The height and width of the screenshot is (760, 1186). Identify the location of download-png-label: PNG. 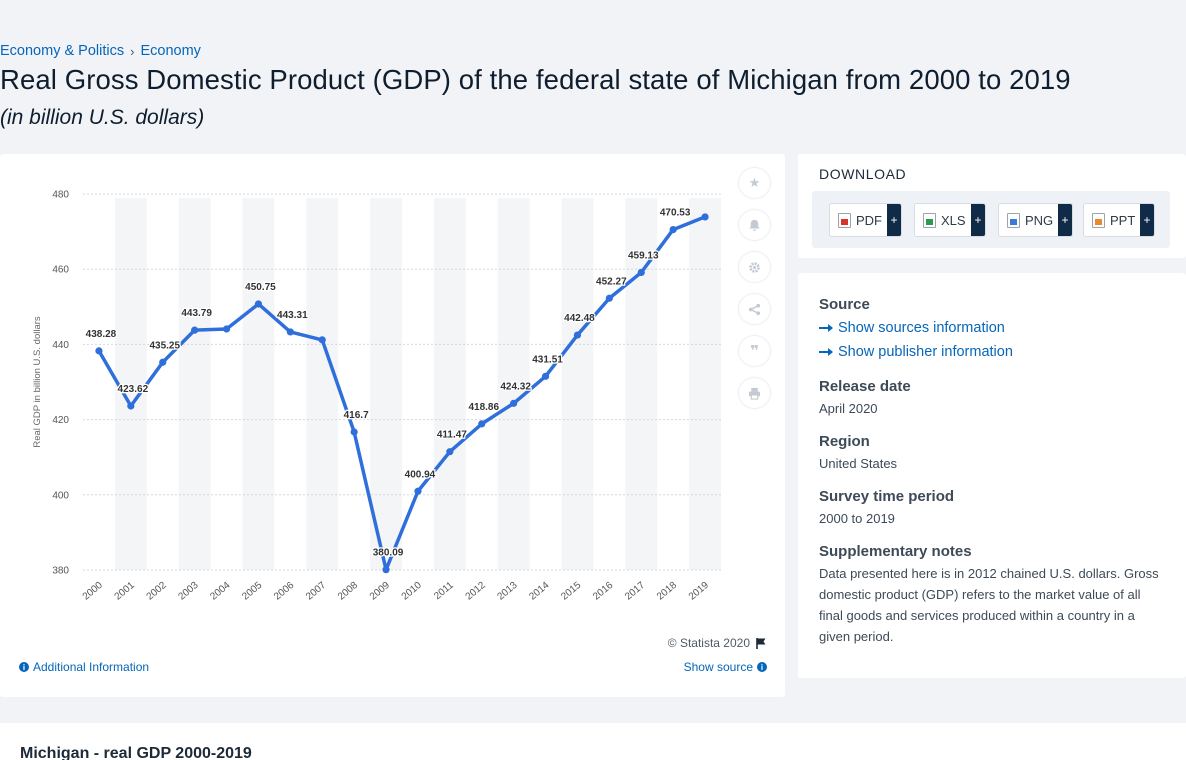
(1039, 220).